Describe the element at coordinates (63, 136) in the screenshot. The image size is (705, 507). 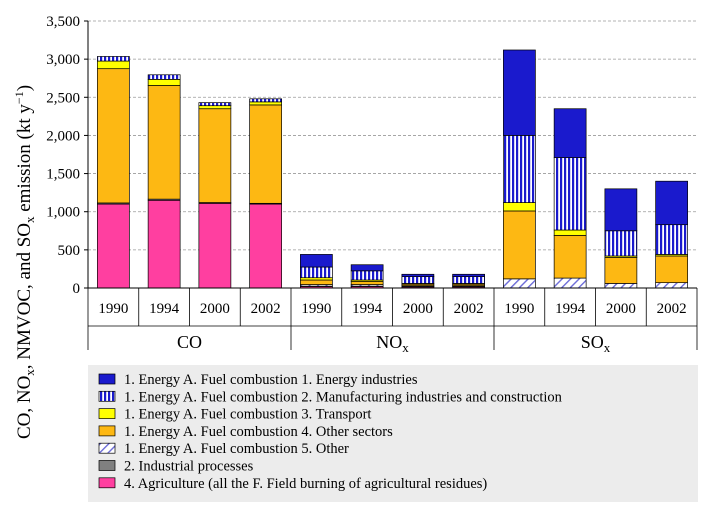
I see `y-tick-label: 2,000` at that location.